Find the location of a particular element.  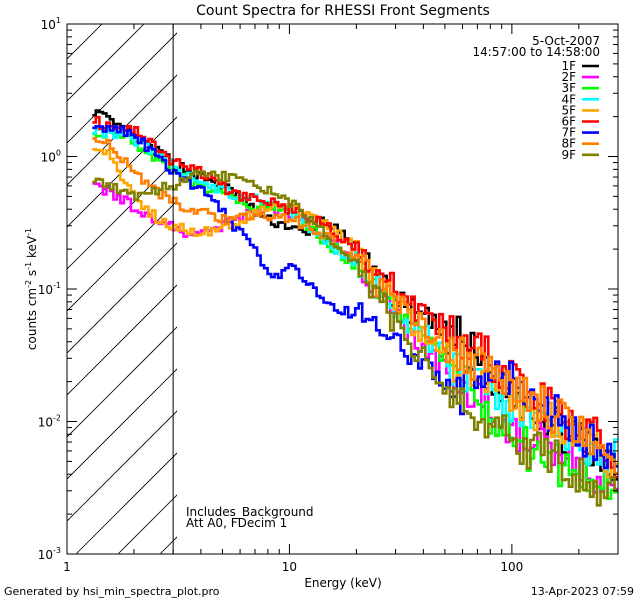

footer-generated-by: Generated by hsi_min_spectra_plot.pro is located at coordinates (112, 591).